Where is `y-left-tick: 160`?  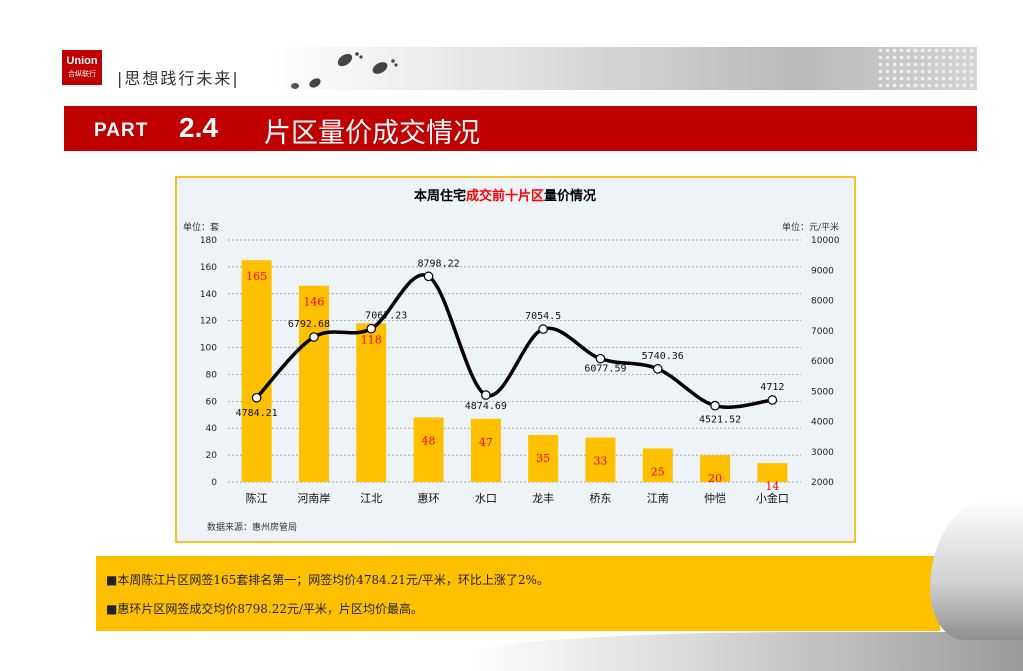
y-left-tick: 160 is located at coordinates (208, 268).